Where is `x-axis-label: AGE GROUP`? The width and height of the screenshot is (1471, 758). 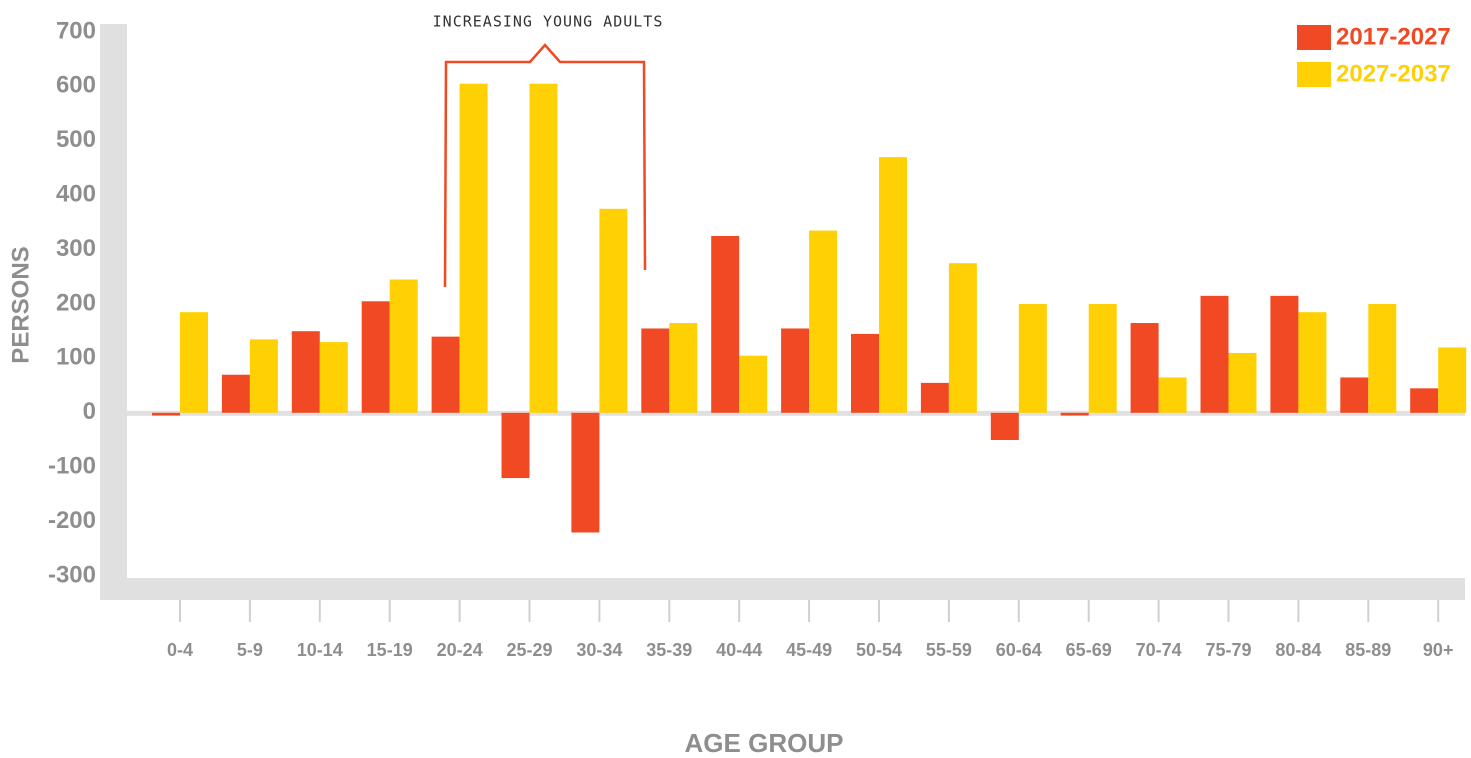
x-axis-label: AGE GROUP is located at coordinates (764, 743).